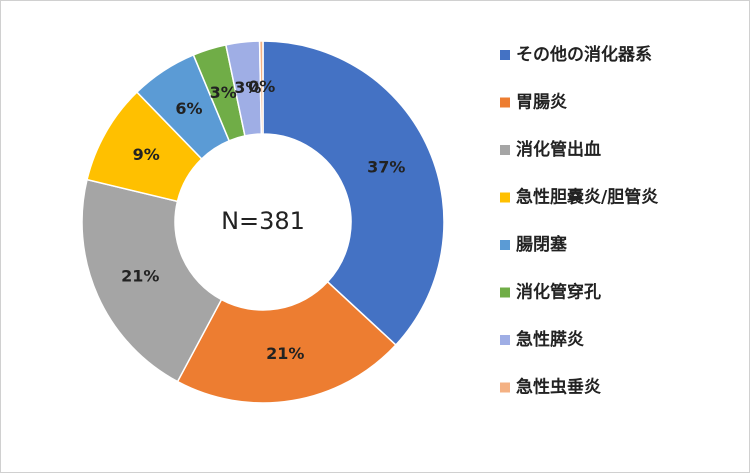  I want to click on data-label: 0%, so click(261, 86).